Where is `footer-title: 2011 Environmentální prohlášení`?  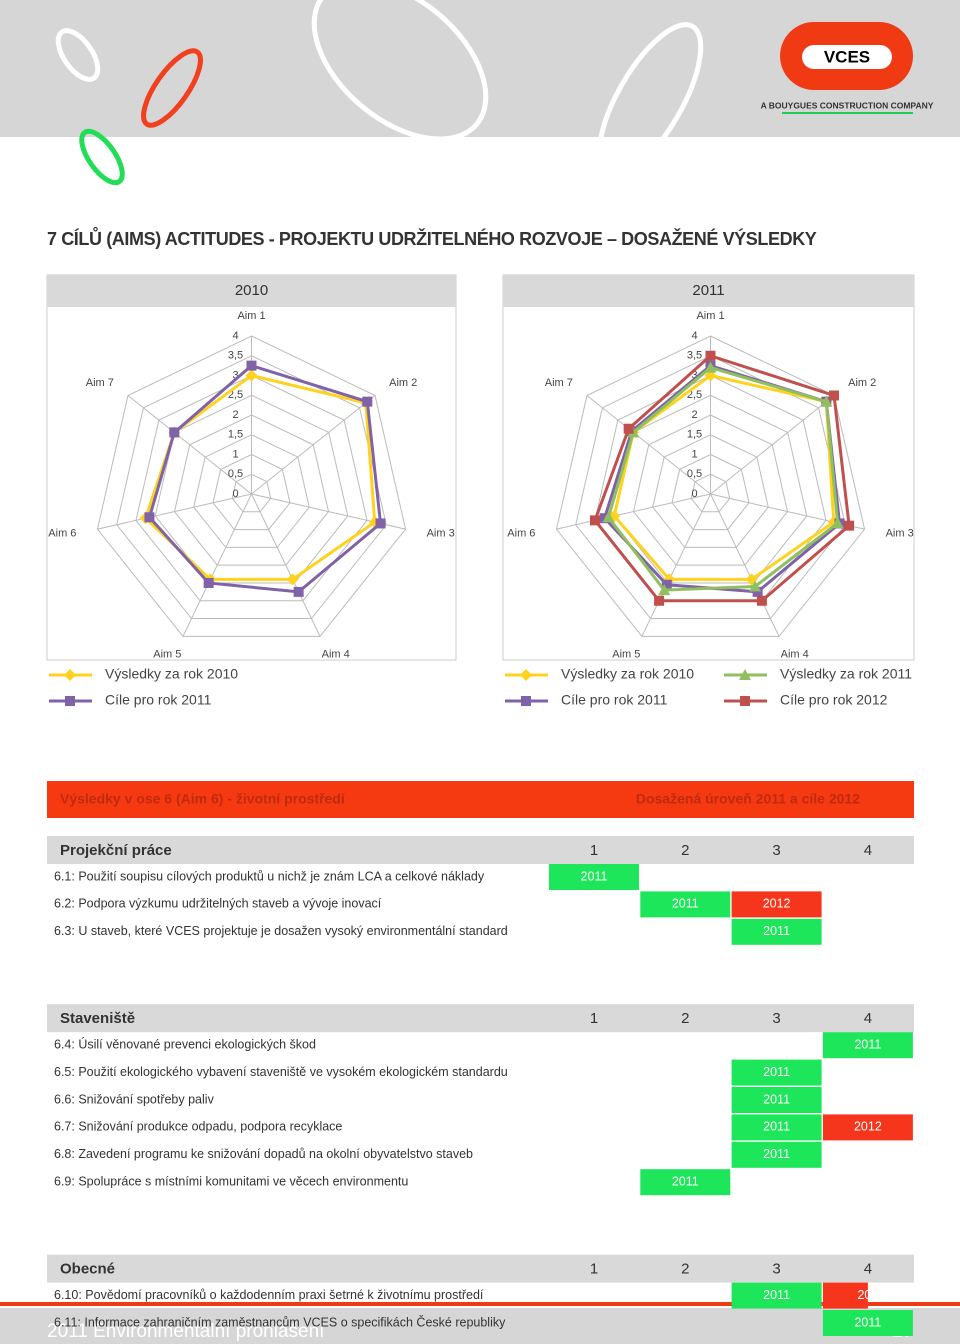 footer-title: 2011 Environmentální prohlášení is located at coordinates (186, 1331).